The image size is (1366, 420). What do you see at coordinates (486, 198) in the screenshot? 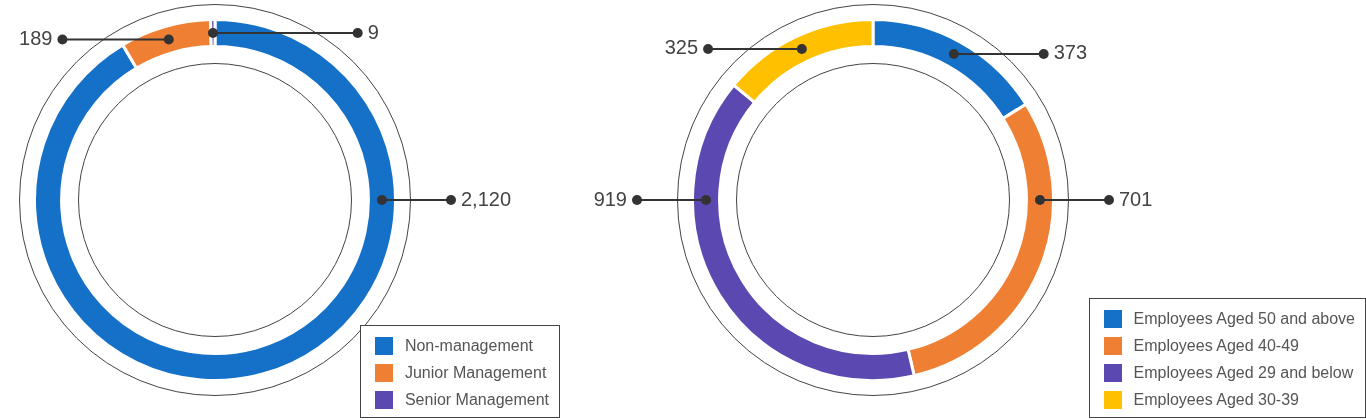
I see `data-label: 2,120` at bounding box center [486, 198].